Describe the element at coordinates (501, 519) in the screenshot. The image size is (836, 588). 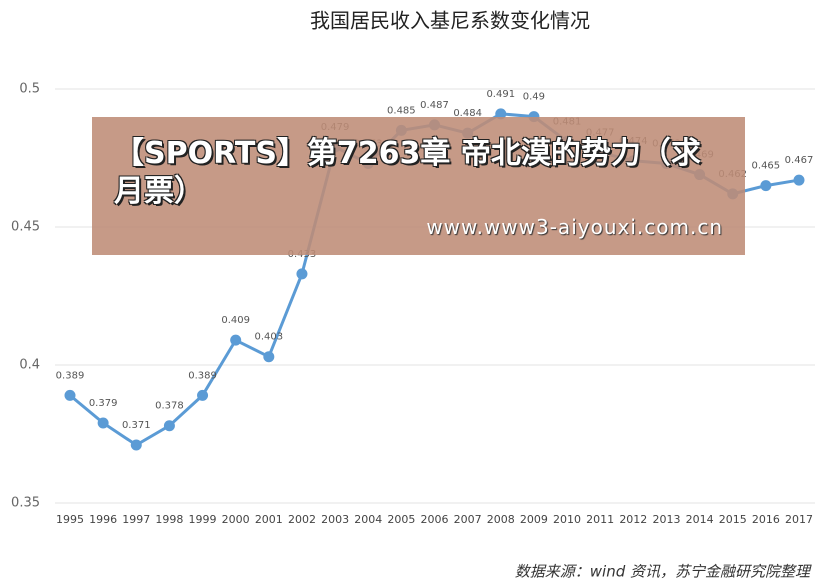
I see `x-tick-label: 2008` at that location.